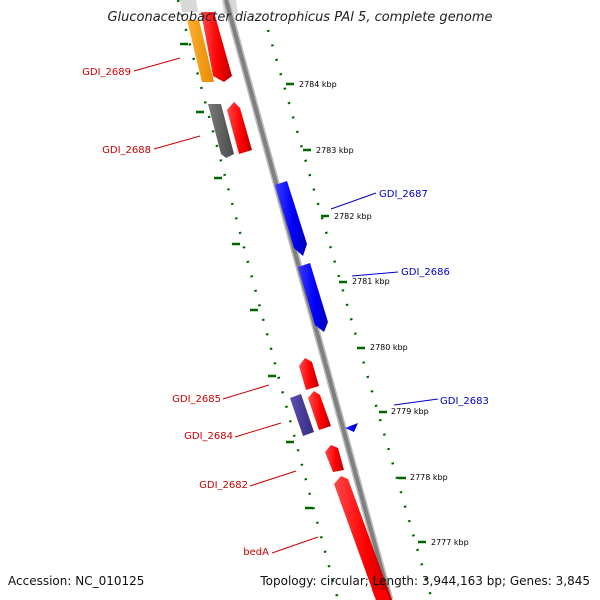 This screenshot has height=600, width=600. I want to click on gene-label-gdi-2688: GDI_2688, so click(126, 150).